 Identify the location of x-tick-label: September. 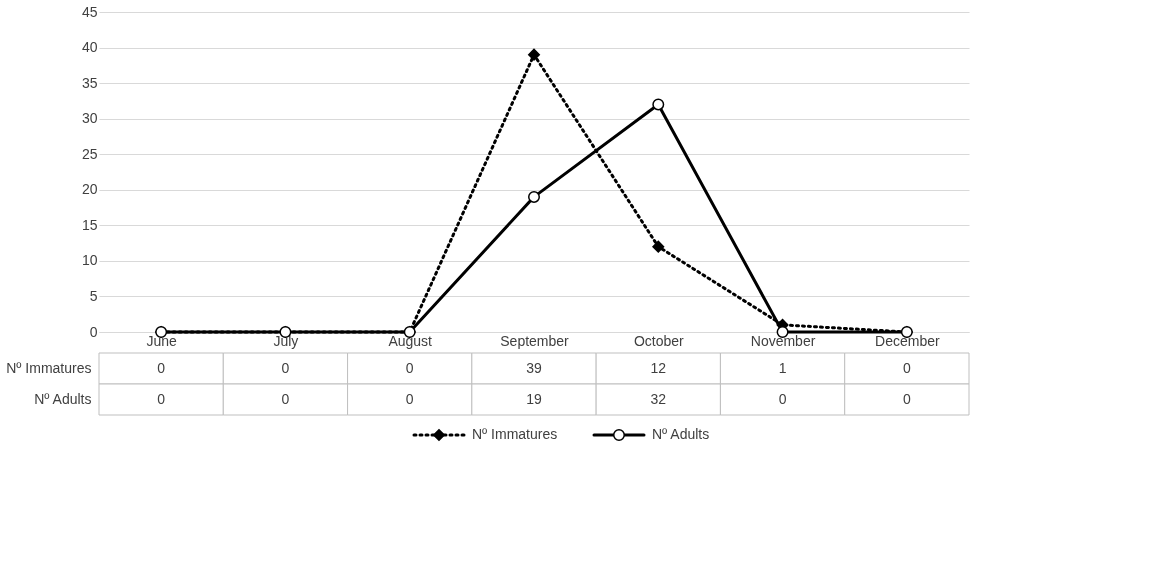
(535, 340).